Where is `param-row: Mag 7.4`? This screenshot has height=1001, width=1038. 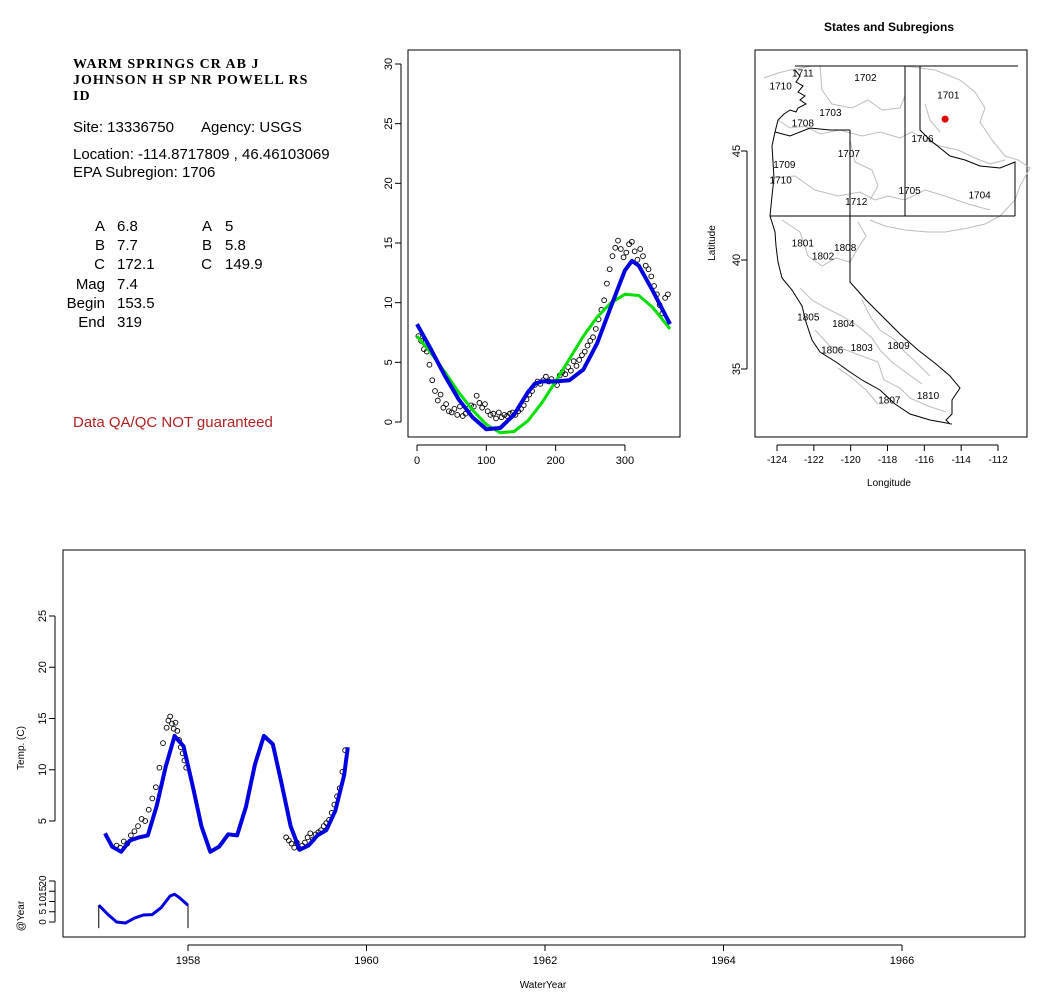
param-row: Mag 7.4 is located at coordinates (106, 284).